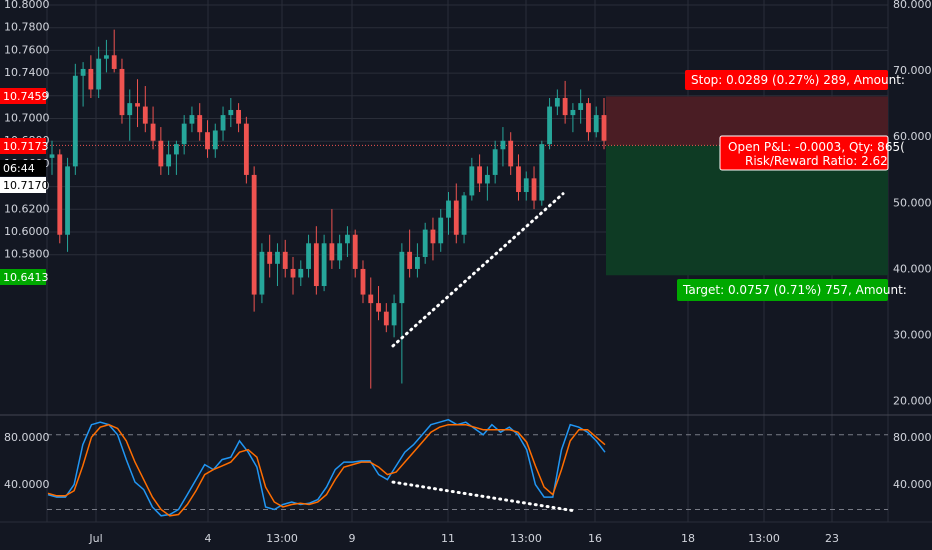 Image resolution: width=932 pixels, height=550 pixels. What do you see at coordinates (688, 538) in the screenshot?
I see `x-axis-tick-label: 18` at bounding box center [688, 538].